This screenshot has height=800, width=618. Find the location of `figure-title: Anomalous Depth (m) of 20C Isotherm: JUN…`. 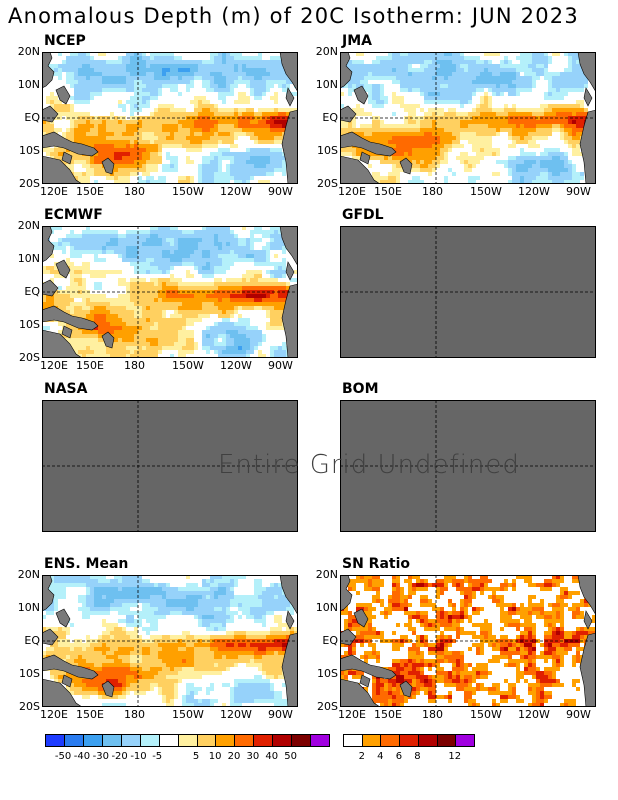

figure-title: Anomalous Depth (m) of 20C Isotherm: JUN… is located at coordinates (293, 16).